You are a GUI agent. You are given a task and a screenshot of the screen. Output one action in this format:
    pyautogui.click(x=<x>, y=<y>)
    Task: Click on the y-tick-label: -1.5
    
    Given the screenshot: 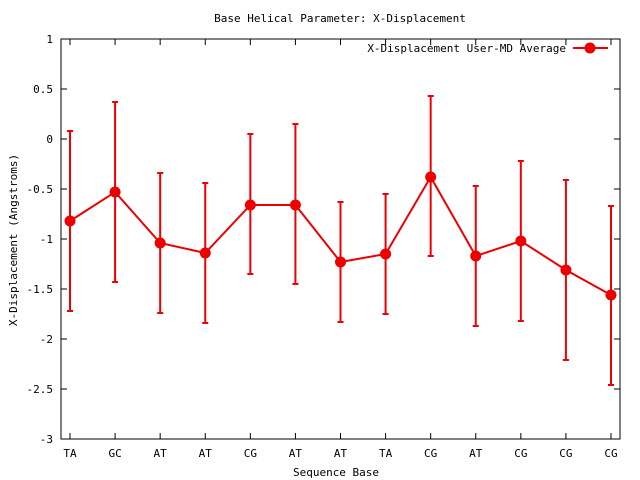 What is the action you would take?
    pyautogui.click(x=40, y=289)
    